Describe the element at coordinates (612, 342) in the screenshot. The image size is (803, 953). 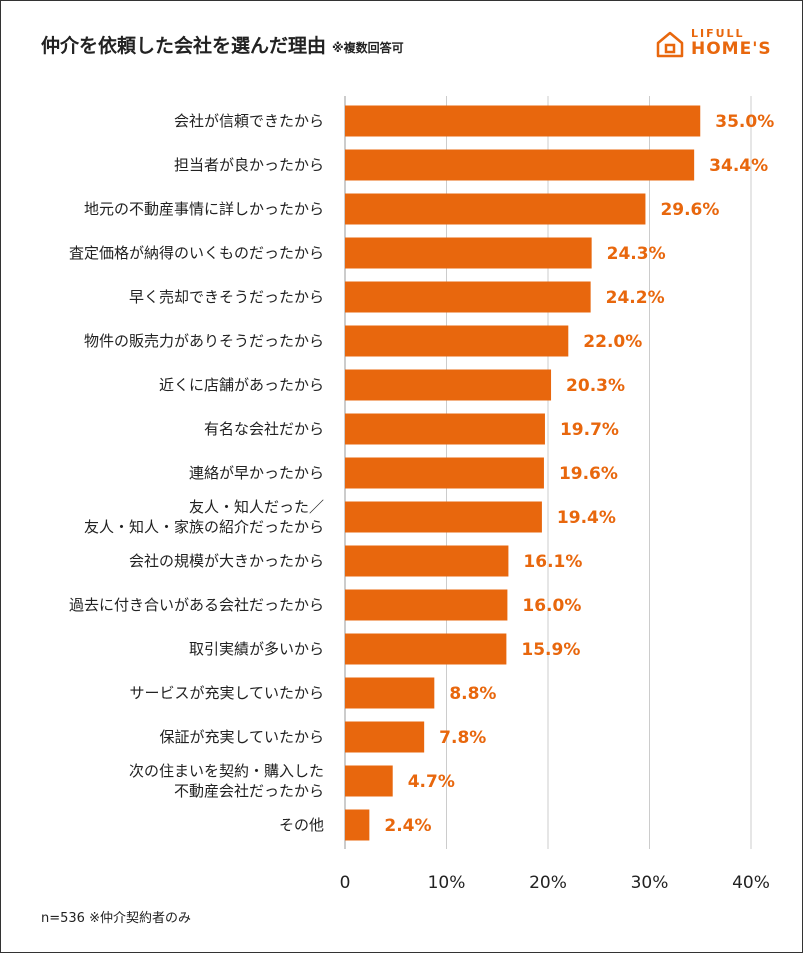
I see `value-label: 22.0%` at that location.